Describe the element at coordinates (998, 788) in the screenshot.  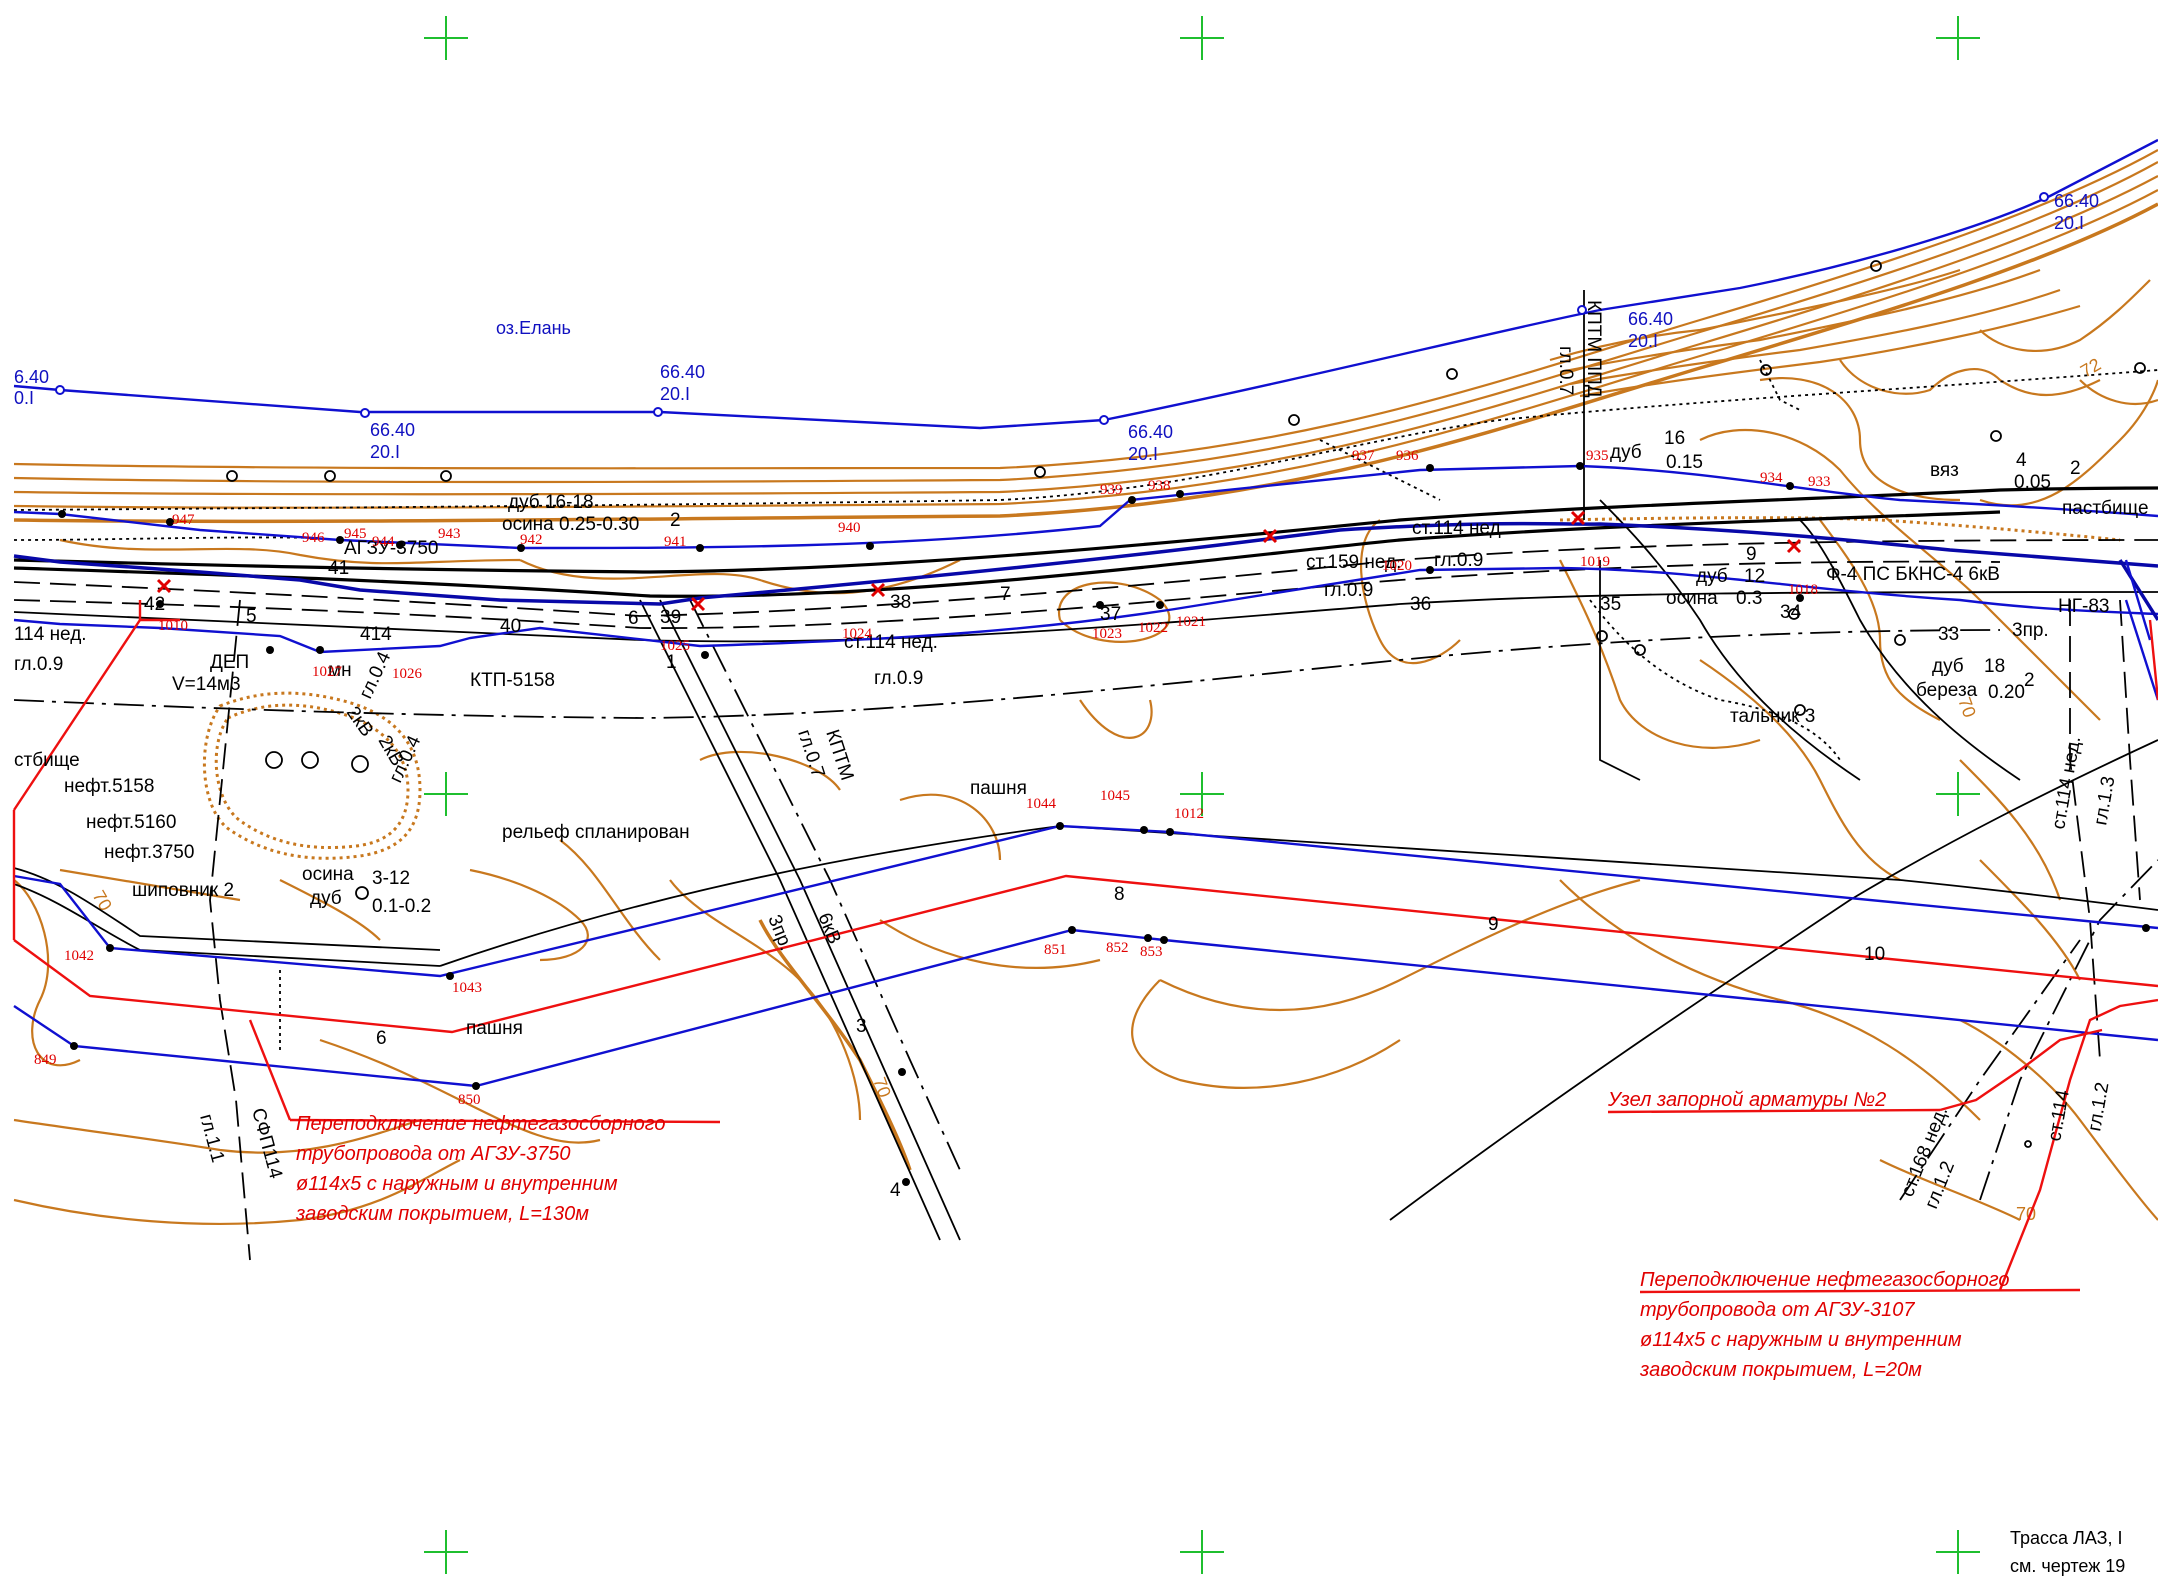
I see `land-label: пашня` at that location.